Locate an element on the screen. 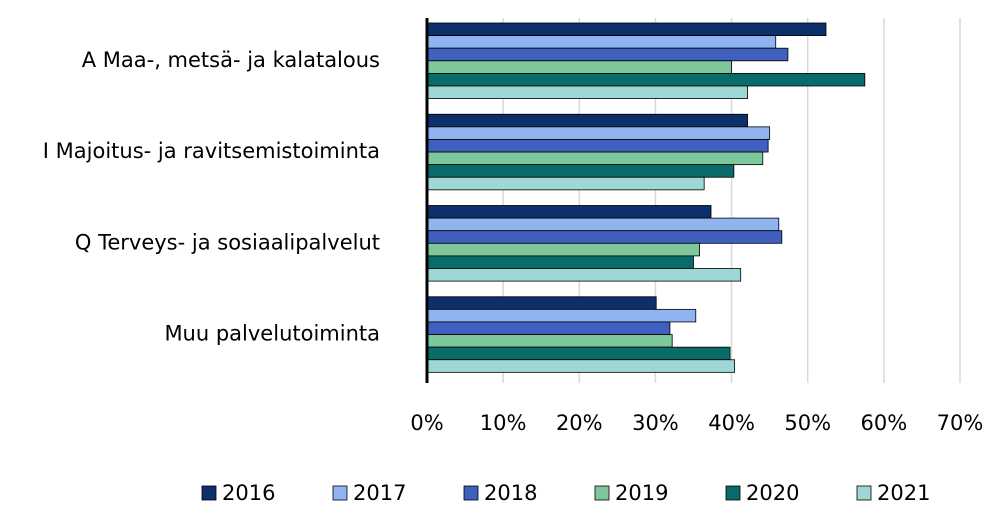 The width and height of the screenshot is (985, 506). x-tick-label: 30% is located at coordinates (655, 423).